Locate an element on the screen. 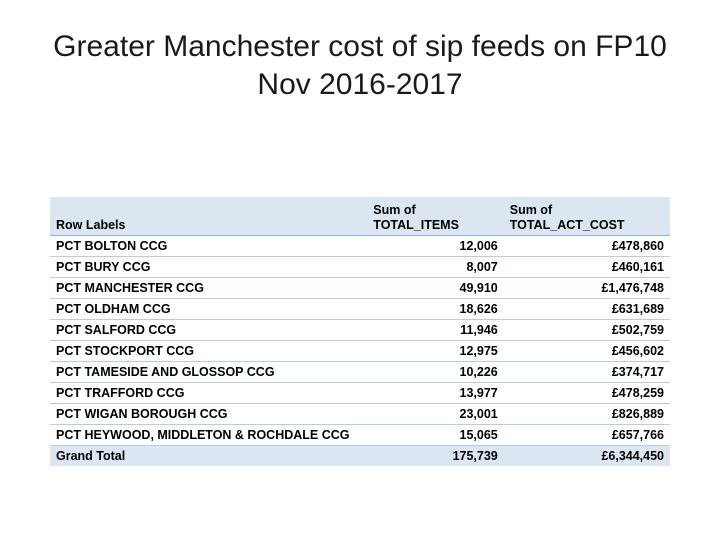 The image size is (720, 540). row-cost: £478,860 is located at coordinates (586, 246).